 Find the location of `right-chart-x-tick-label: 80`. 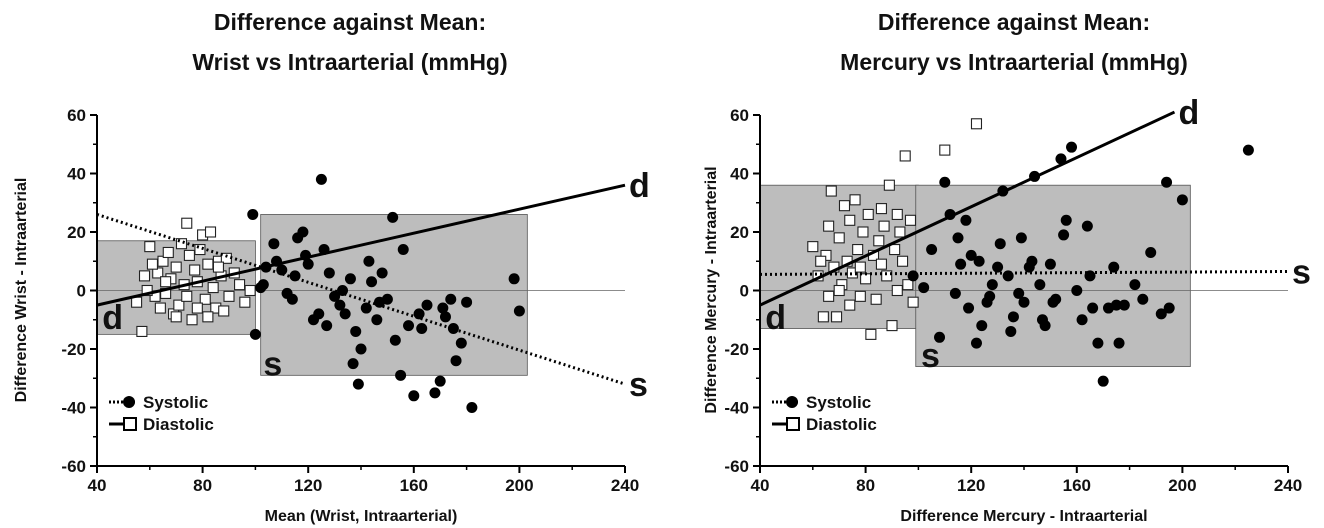

right-chart-x-tick-label: 80 is located at coordinates (865, 485).